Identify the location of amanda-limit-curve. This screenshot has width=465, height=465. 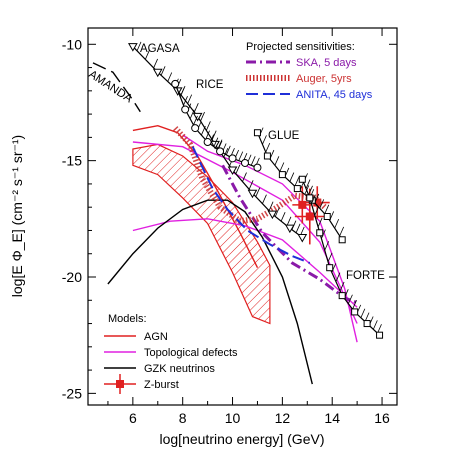
(116, 87).